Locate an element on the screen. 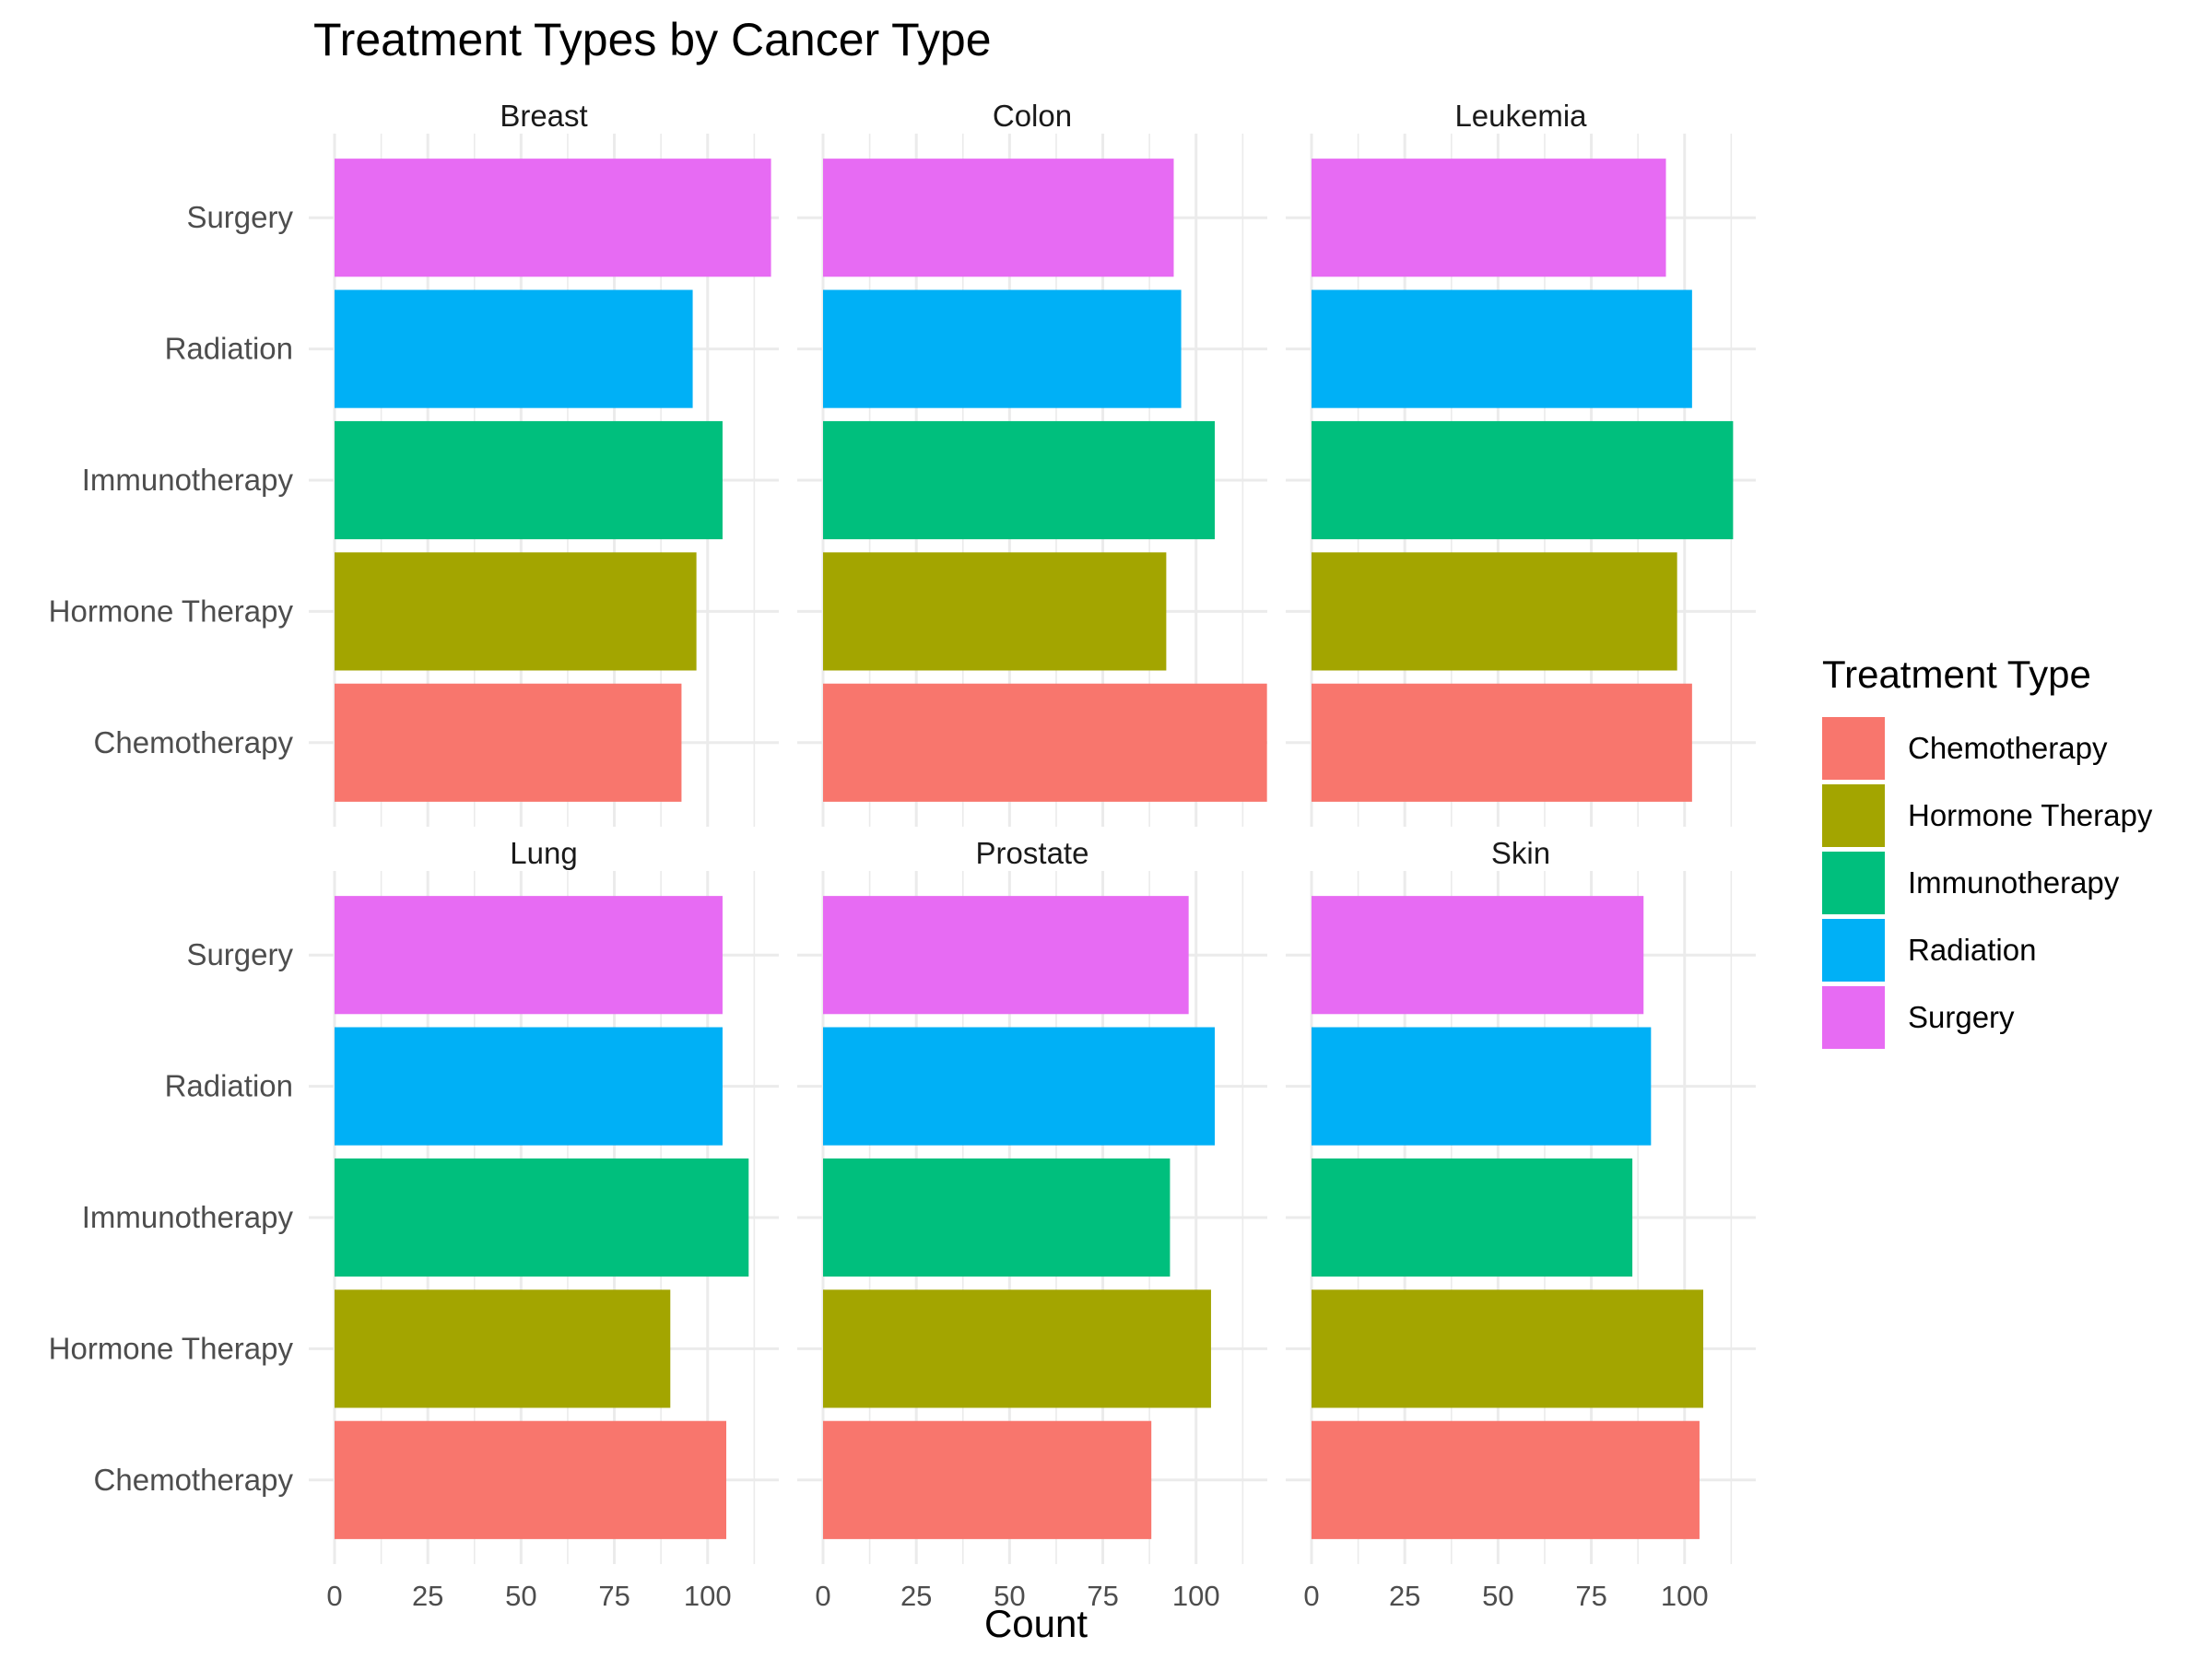 This screenshot has width=2212, height=1659. bar-breast-hormone-therapy is located at coordinates (516, 611).